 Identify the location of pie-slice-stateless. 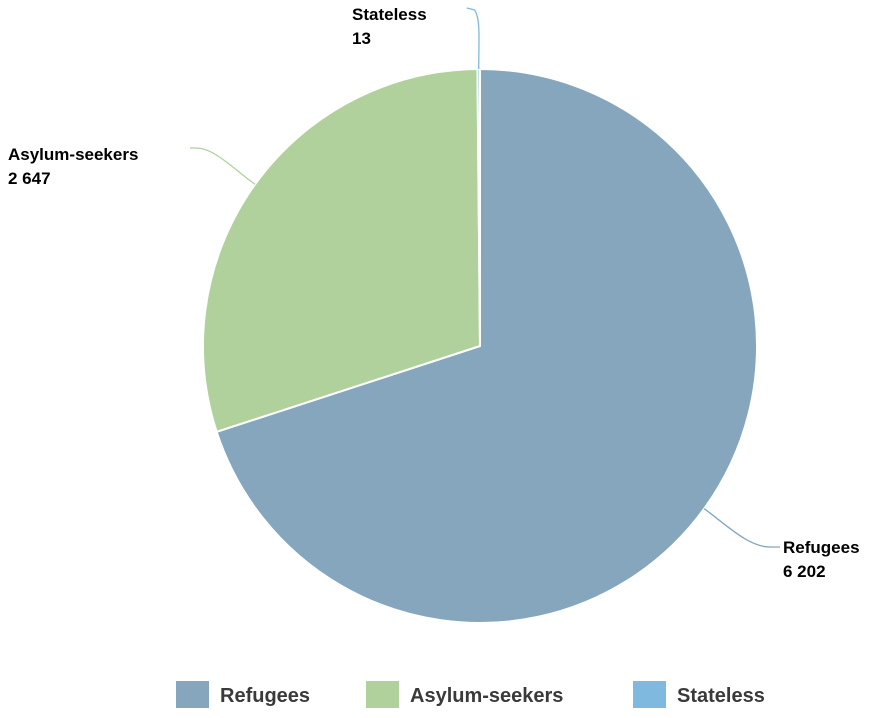
(478, 207).